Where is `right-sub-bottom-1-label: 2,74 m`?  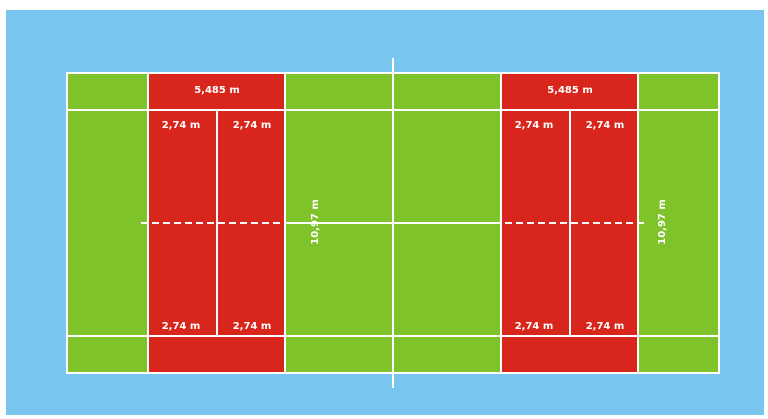
right-sub-bottom-1-label: 2,74 m is located at coordinates (534, 326).